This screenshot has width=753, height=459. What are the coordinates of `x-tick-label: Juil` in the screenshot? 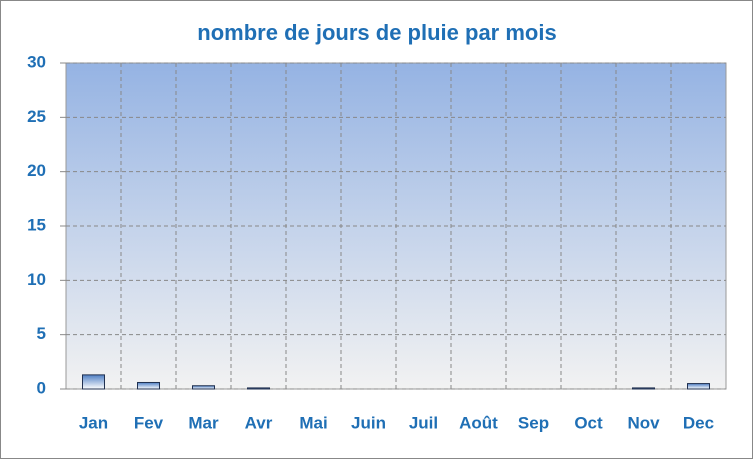 It's located at (423, 422).